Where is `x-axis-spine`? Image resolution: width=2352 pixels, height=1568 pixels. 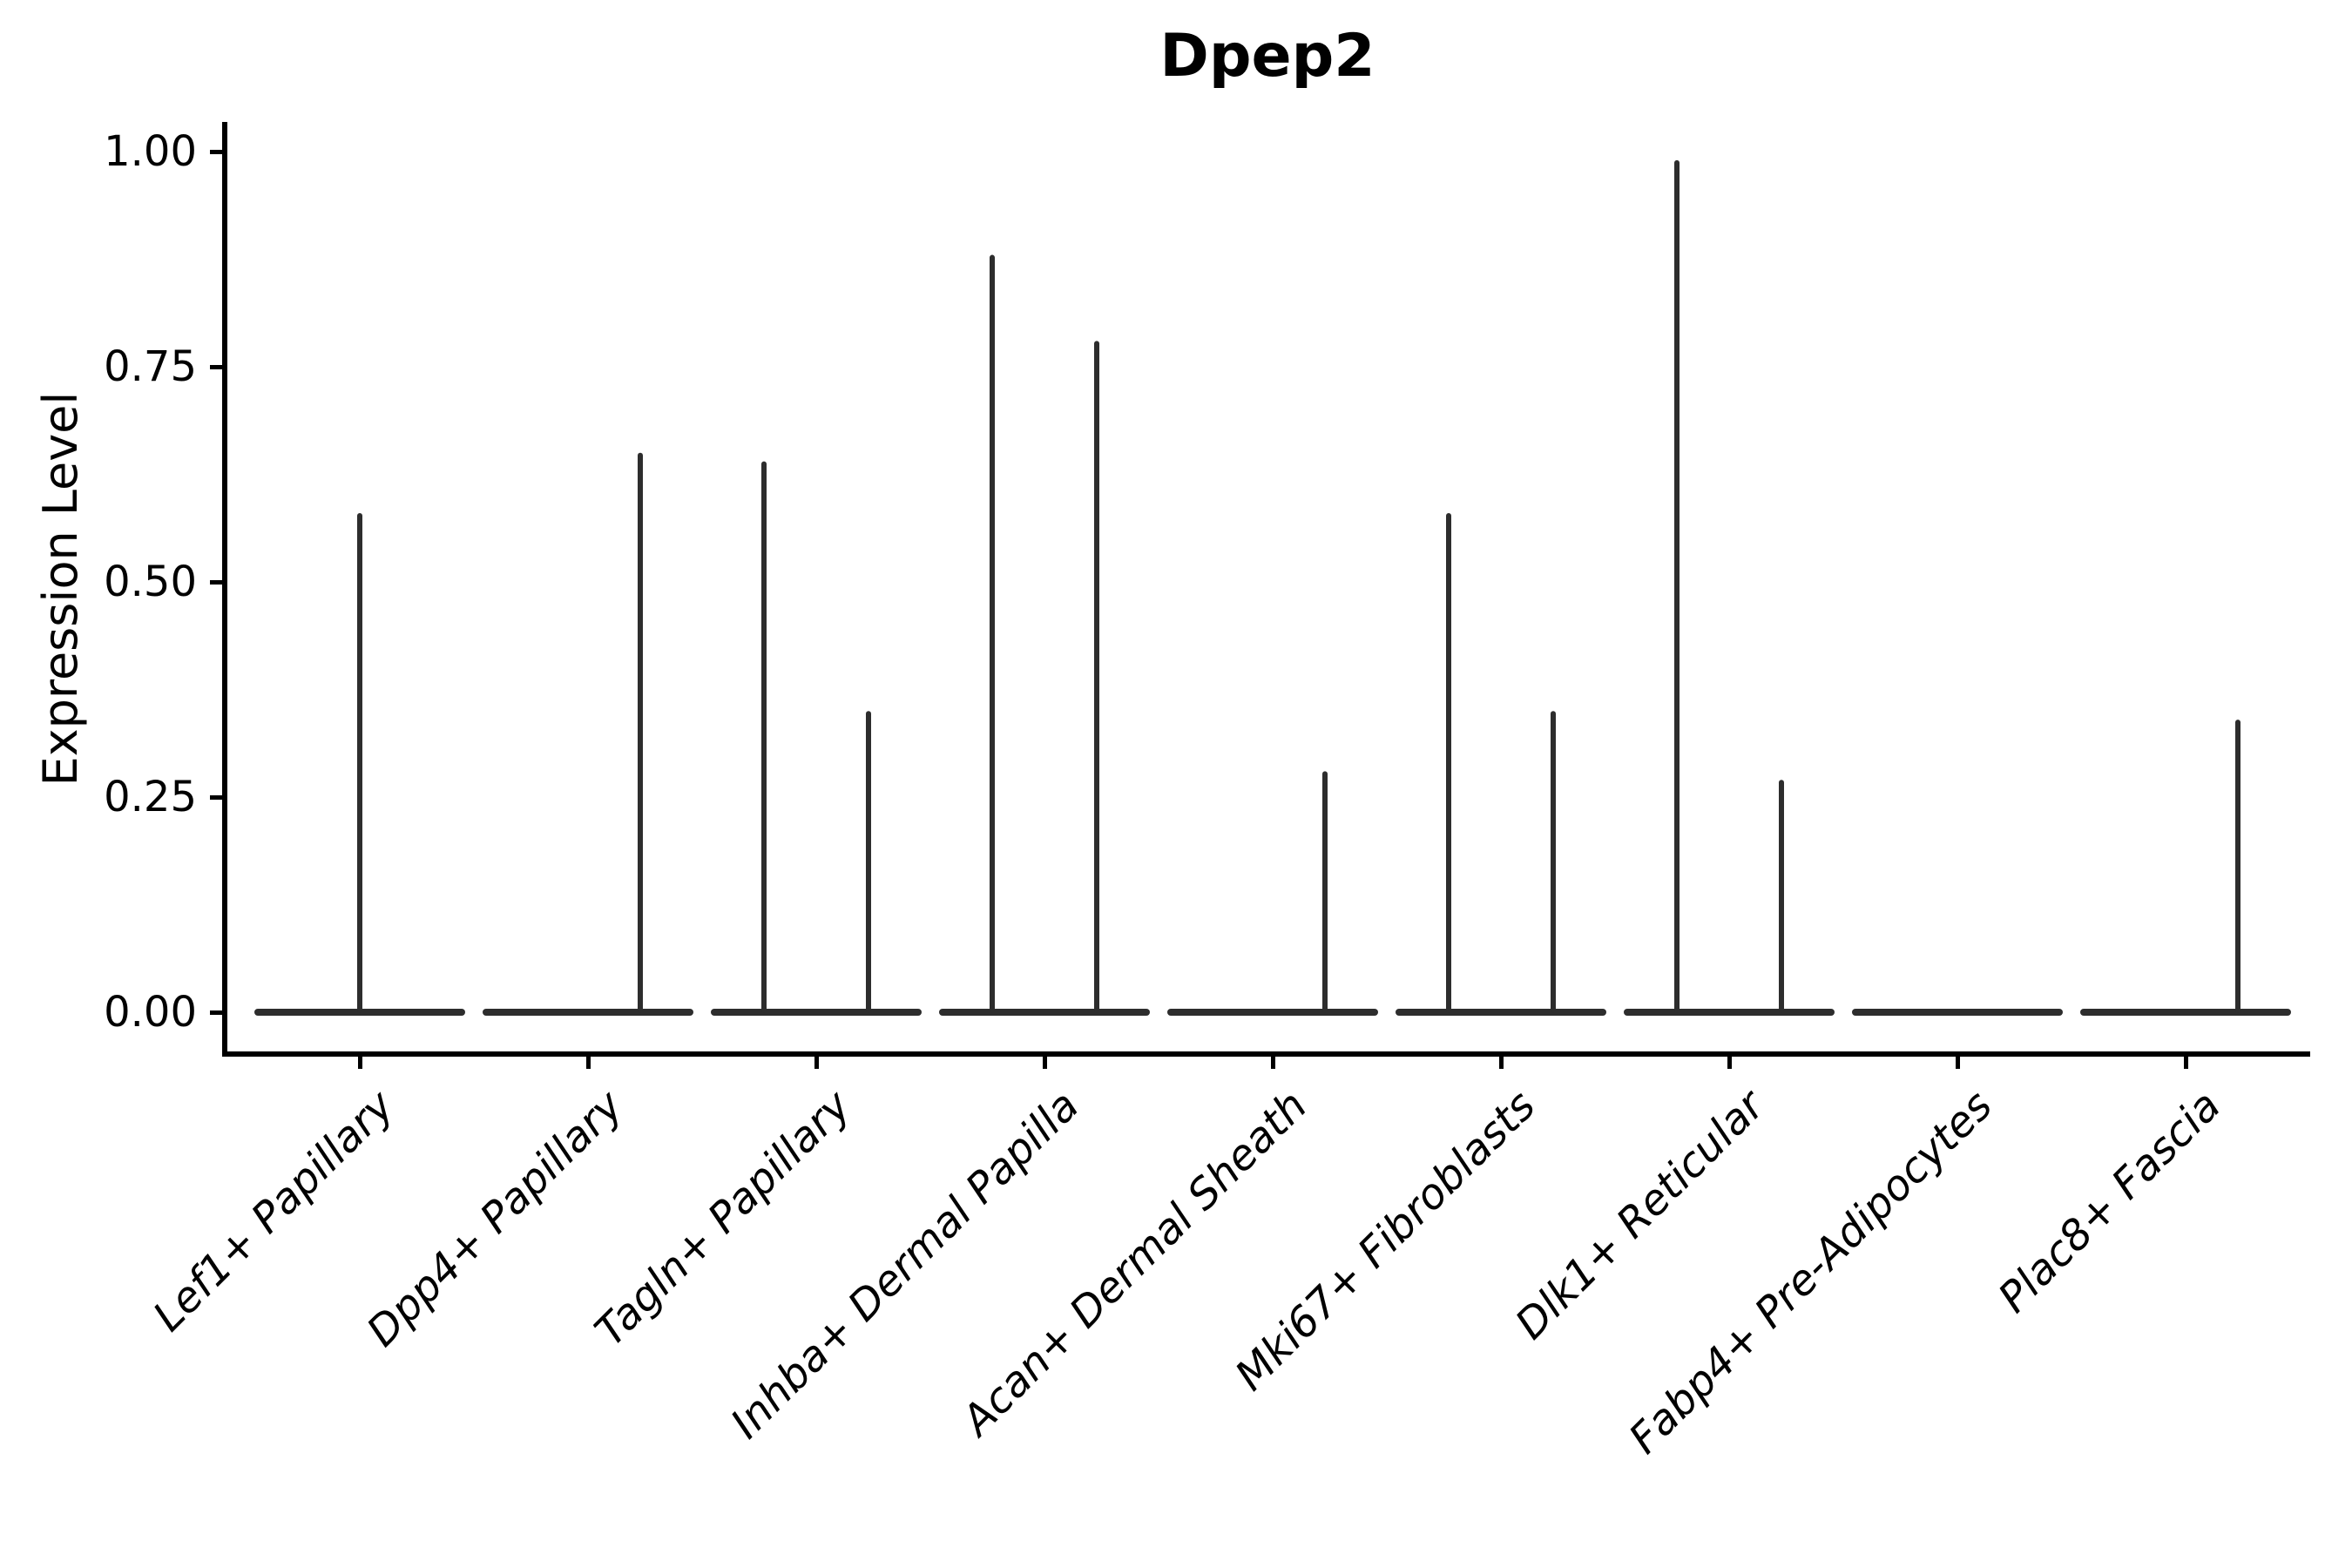
x-axis-spine is located at coordinates (1266, 1054).